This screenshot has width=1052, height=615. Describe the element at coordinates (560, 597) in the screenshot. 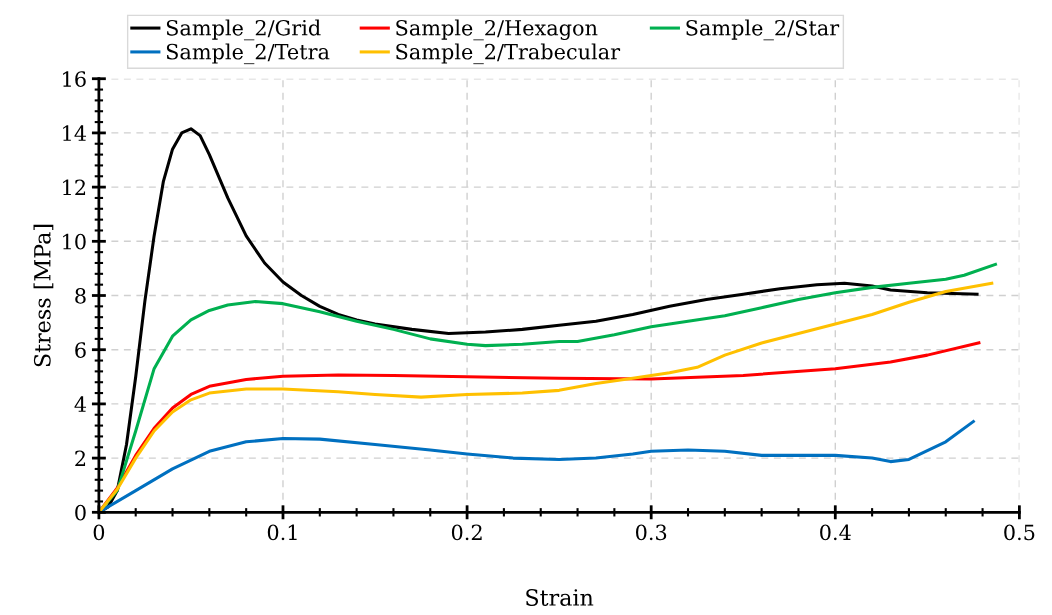

I see `x-axis-title: Strain` at that location.